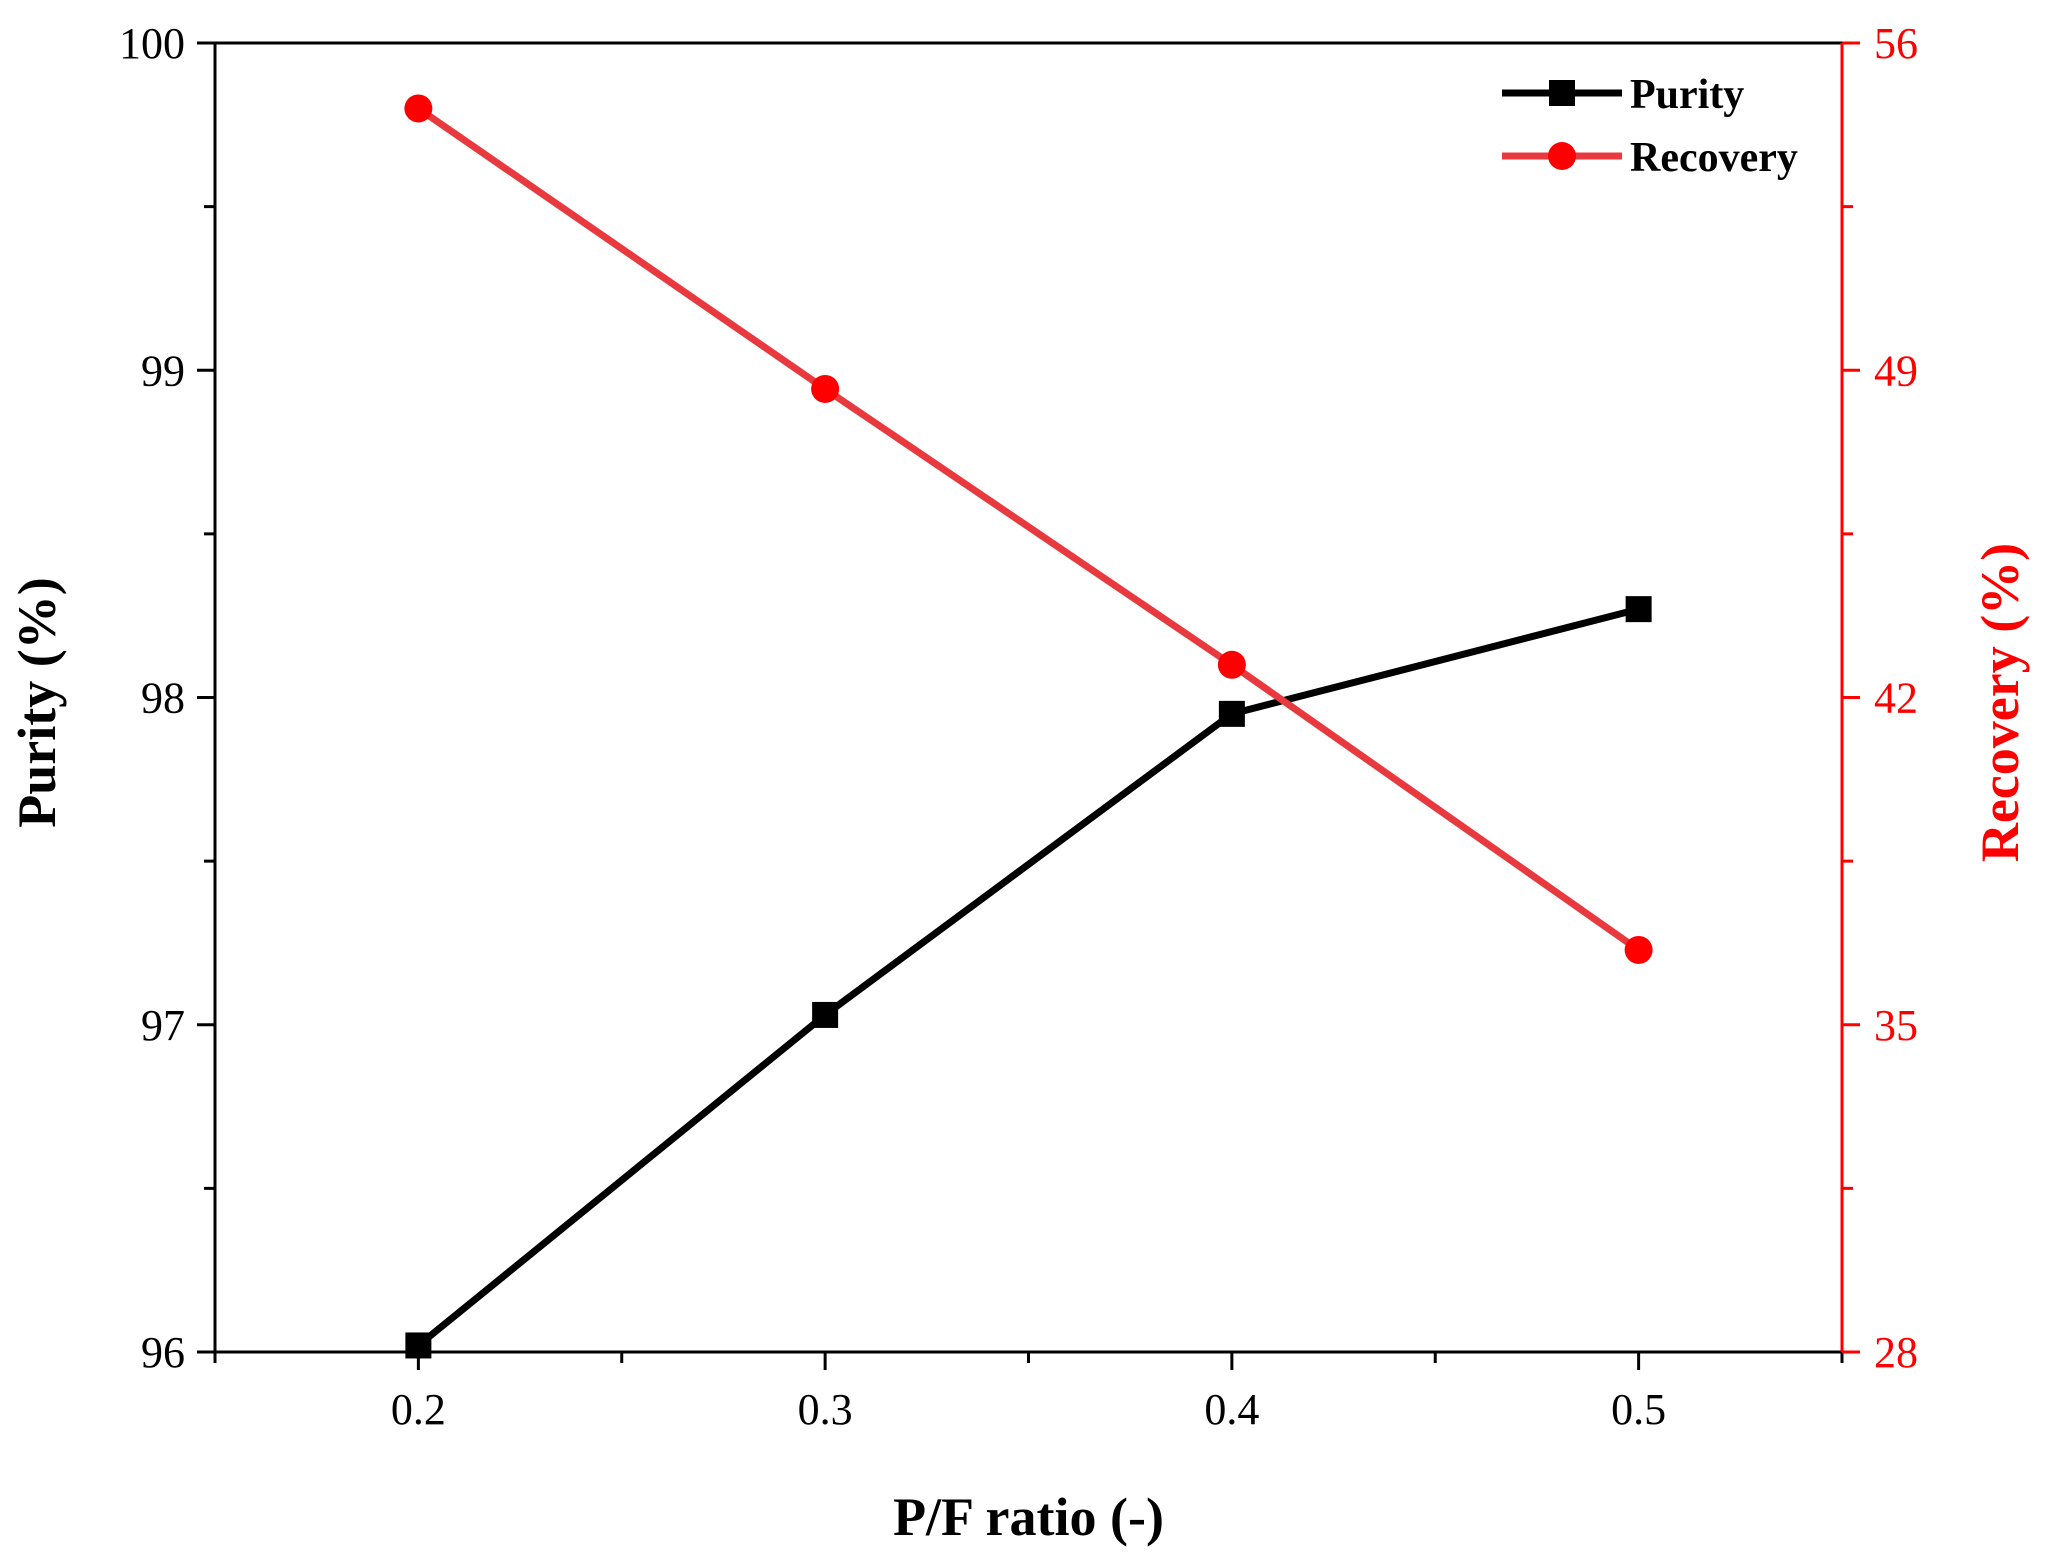 The height and width of the screenshot is (1558, 2046). I want to click on y-tick-label: 96, so click(163, 1352).